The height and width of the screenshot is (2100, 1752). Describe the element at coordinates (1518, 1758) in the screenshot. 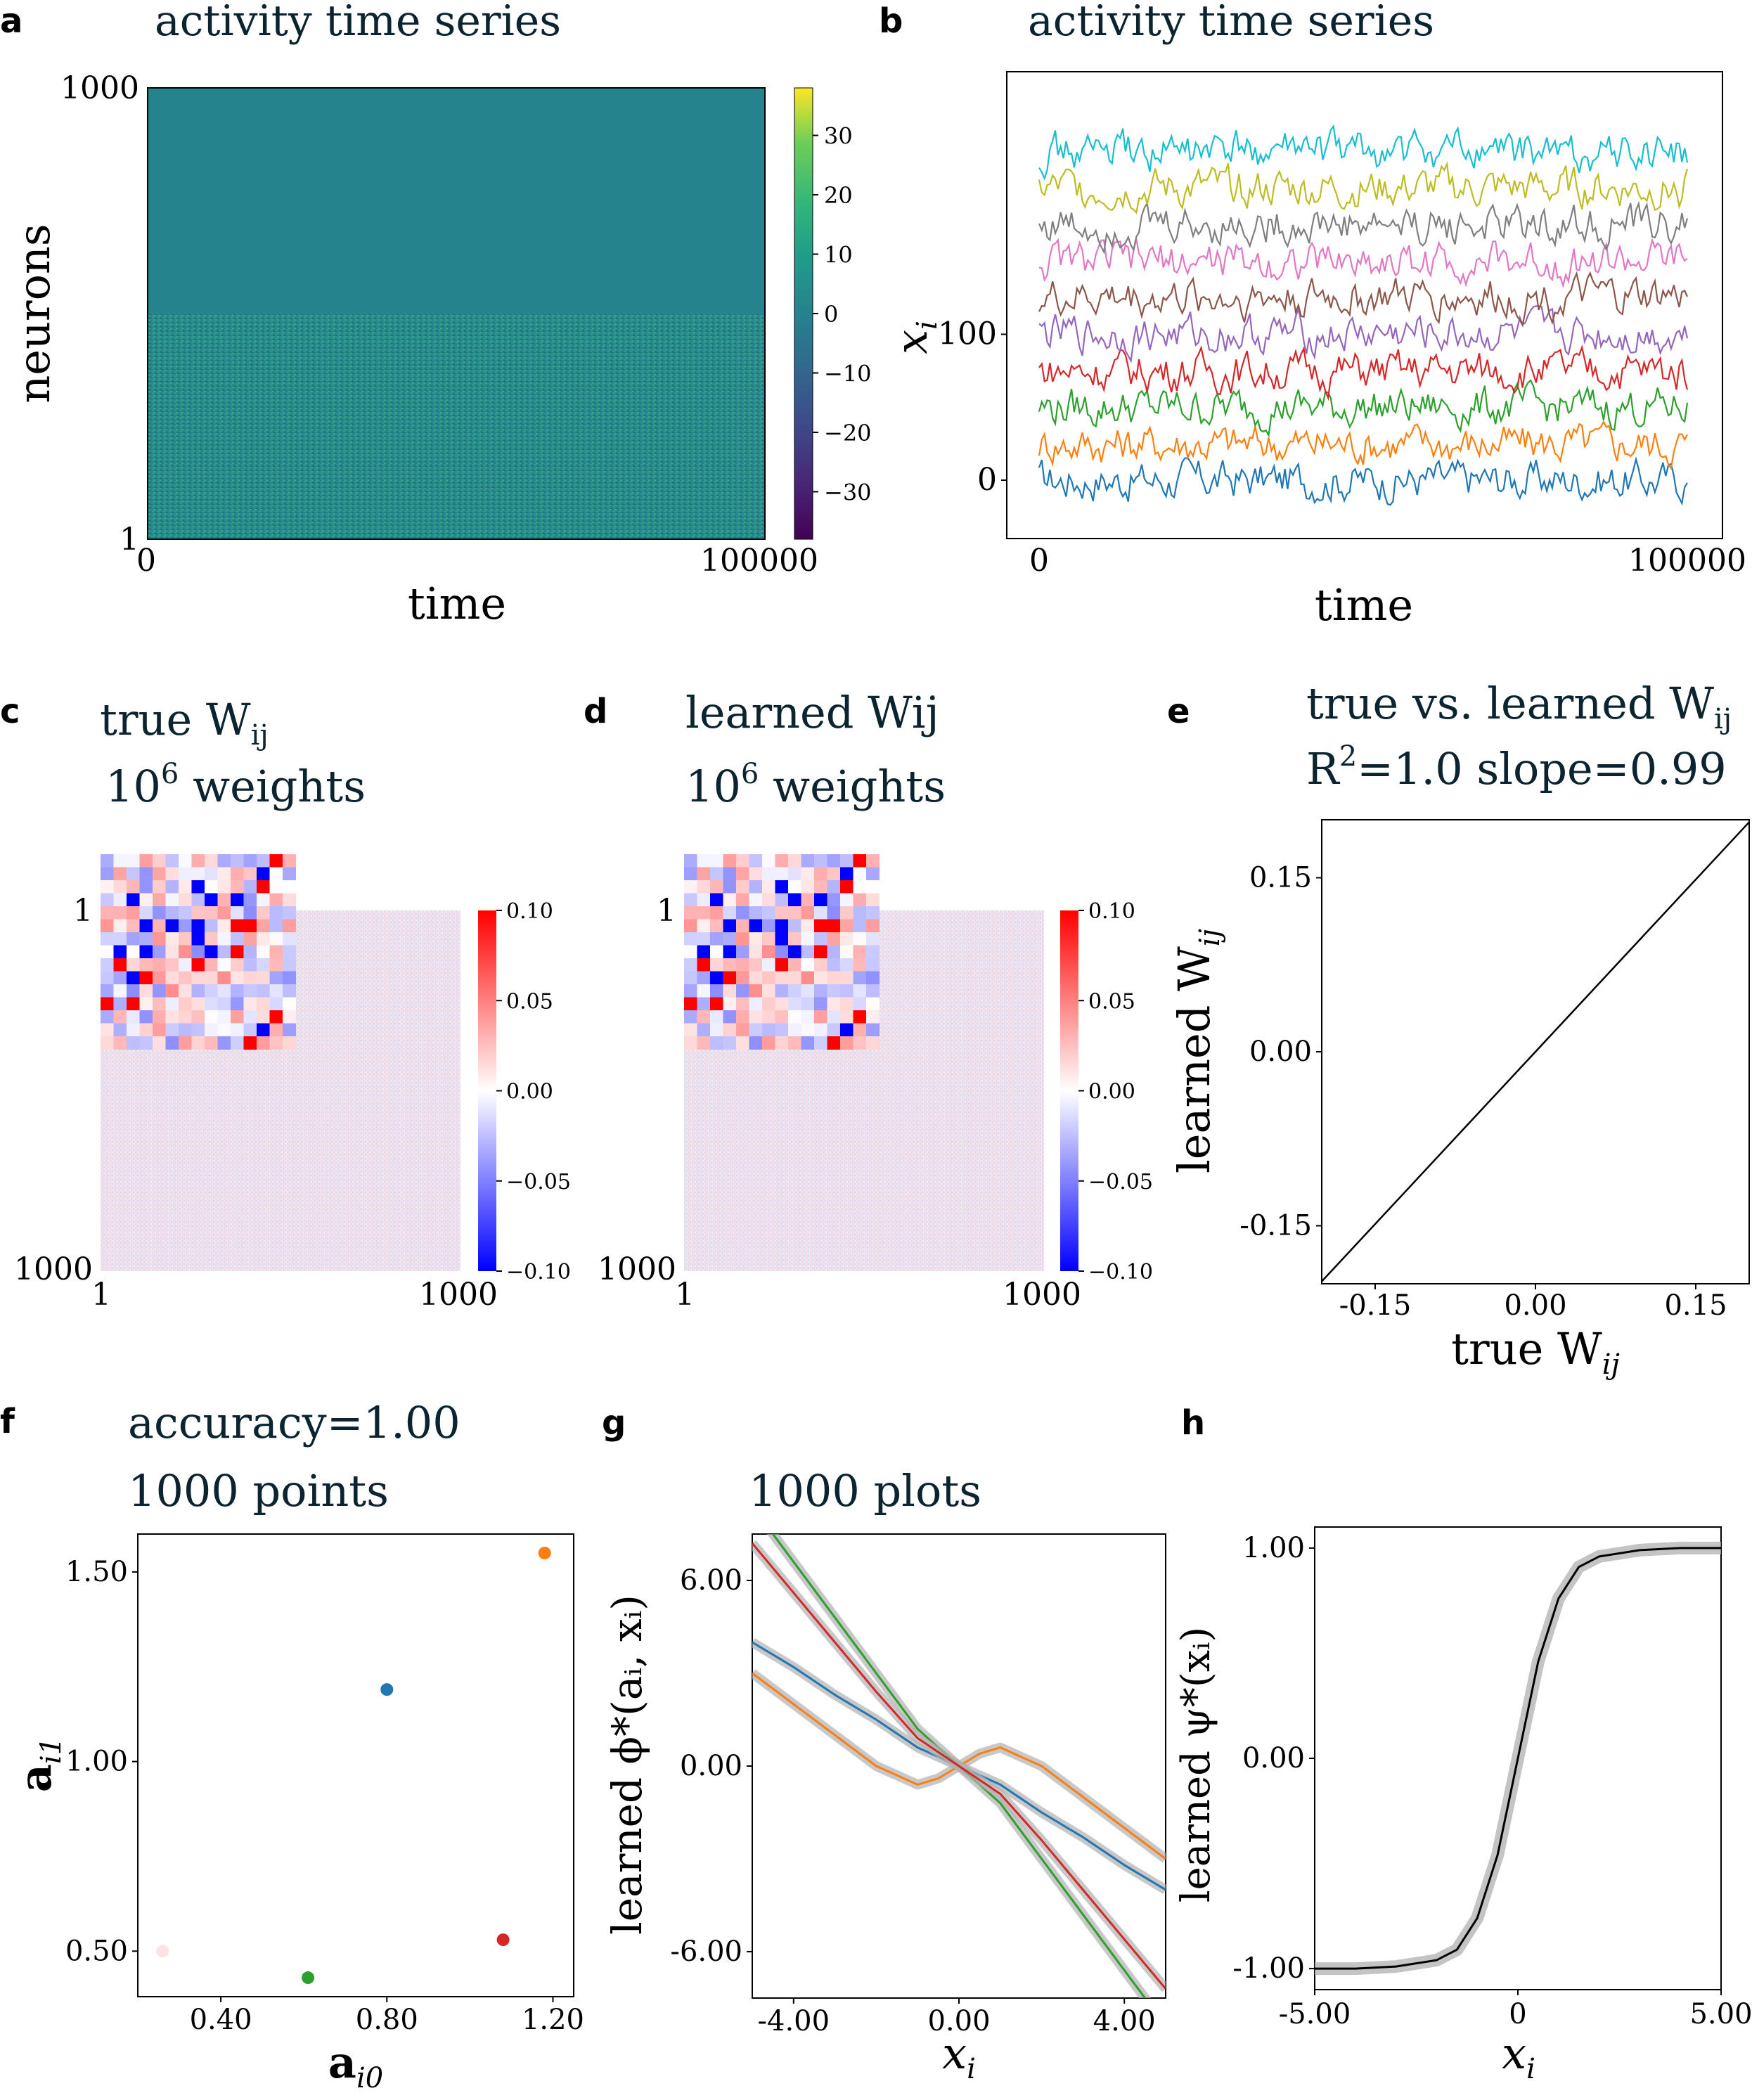

I see `learned-function-line` at that location.